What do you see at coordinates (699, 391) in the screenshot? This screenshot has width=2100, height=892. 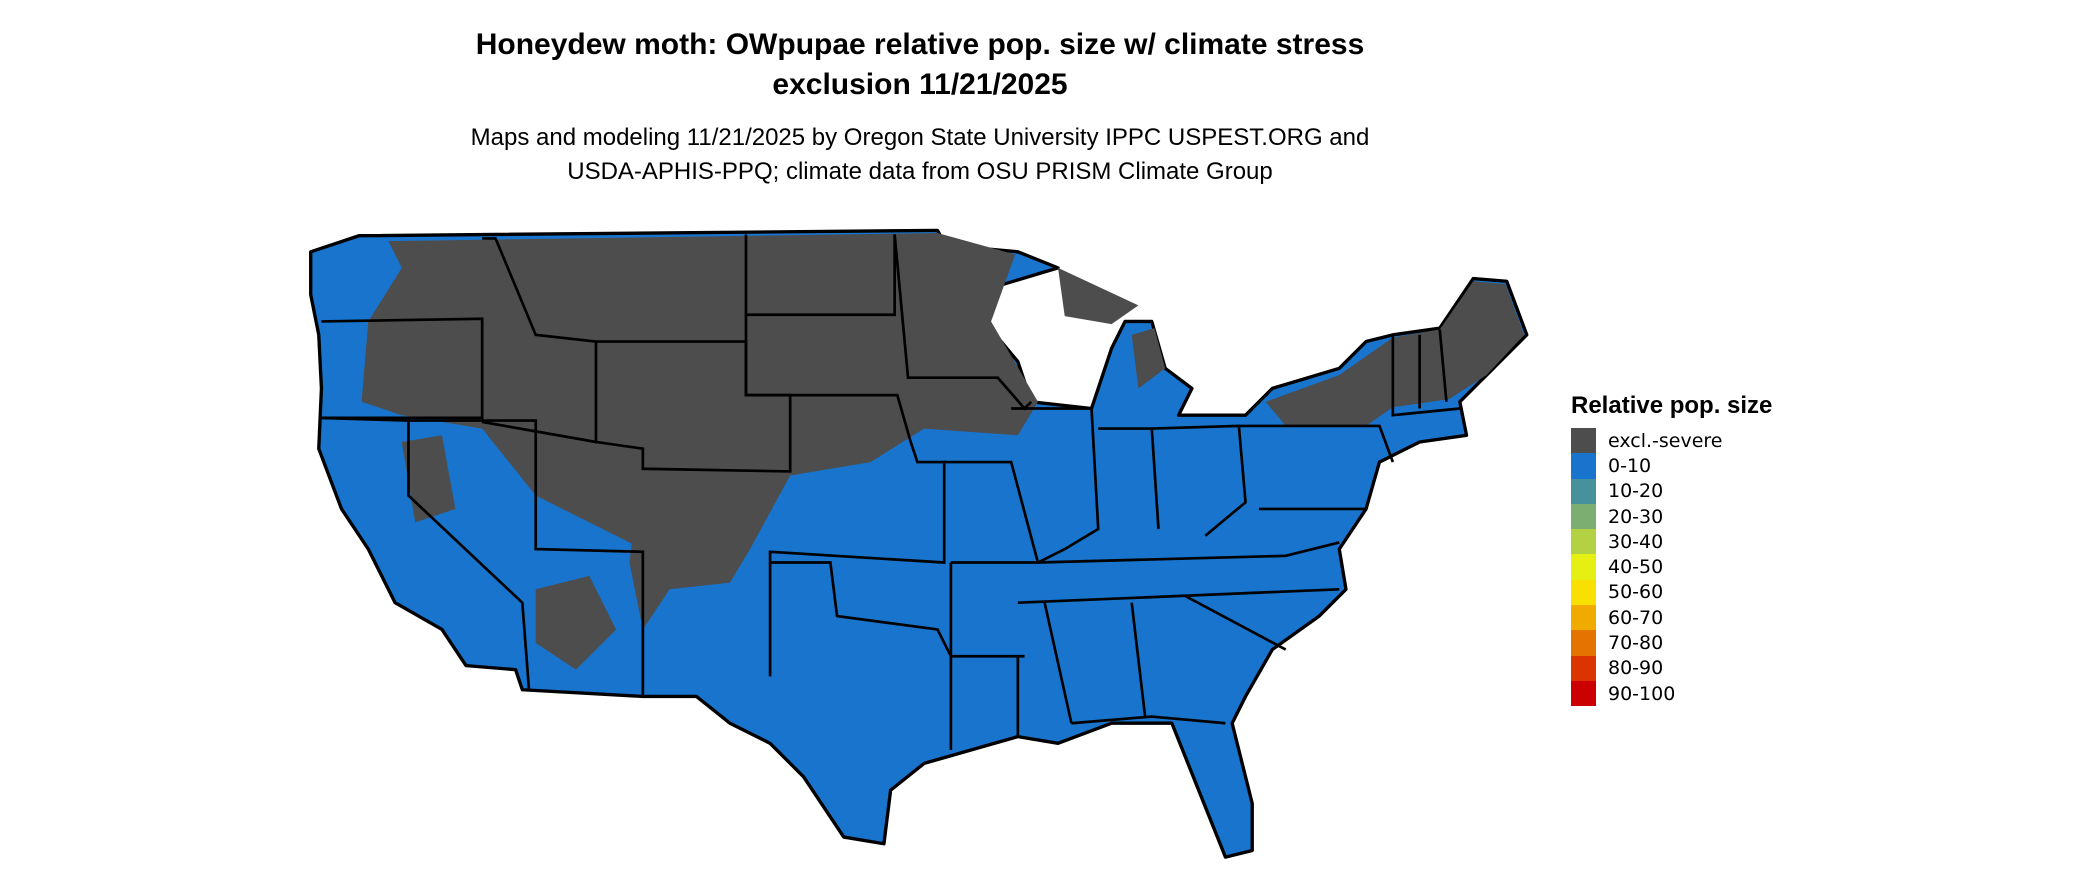 I see `excluded-region-north` at bounding box center [699, 391].